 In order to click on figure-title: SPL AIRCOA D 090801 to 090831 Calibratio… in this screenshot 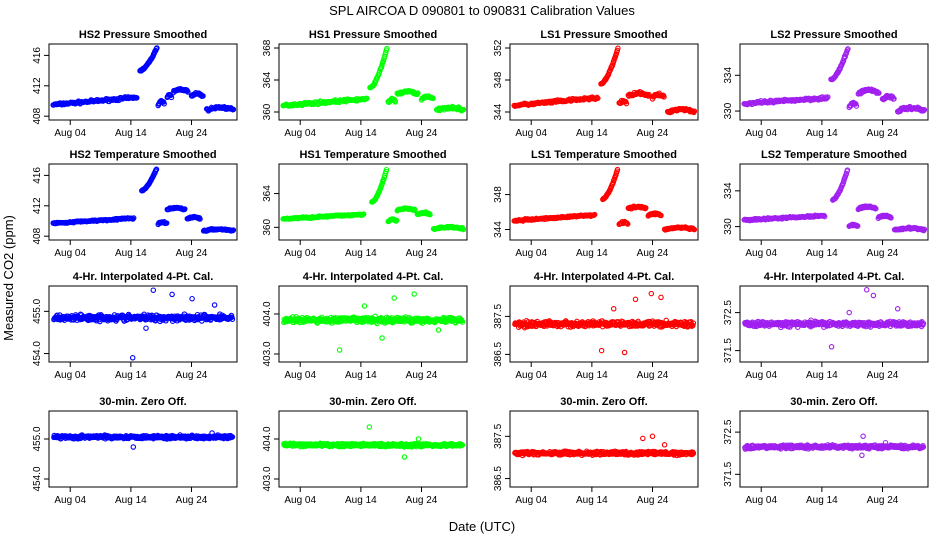, I will do `click(482, 10)`.